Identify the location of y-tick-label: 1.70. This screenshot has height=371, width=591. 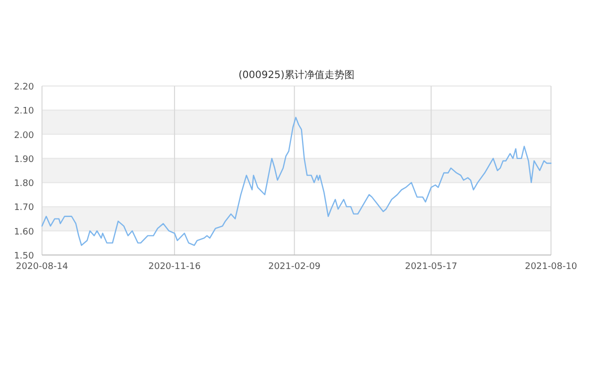
(24, 208).